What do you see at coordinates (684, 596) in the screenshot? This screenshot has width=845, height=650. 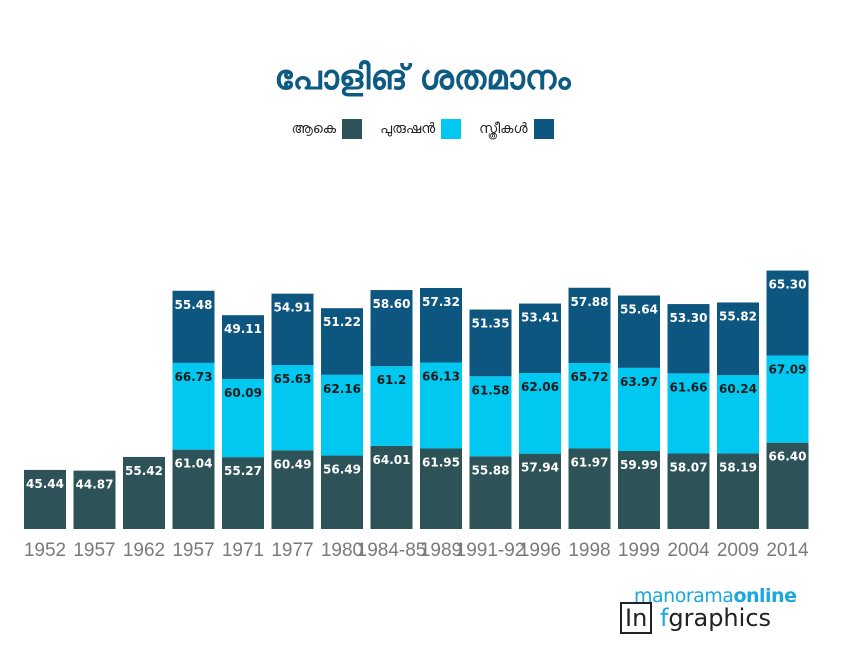 I see `brand-top-a: manorama` at bounding box center [684, 596].